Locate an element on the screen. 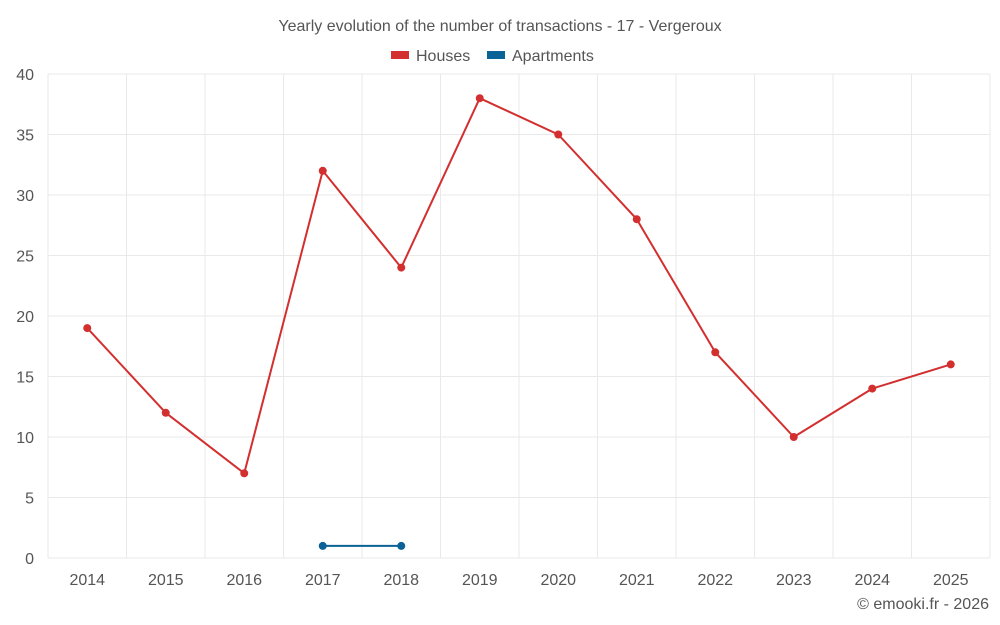 Image resolution: width=1000 pixels, height=625 pixels. x-tick-label: 2017 is located at coordinates (323, 580).